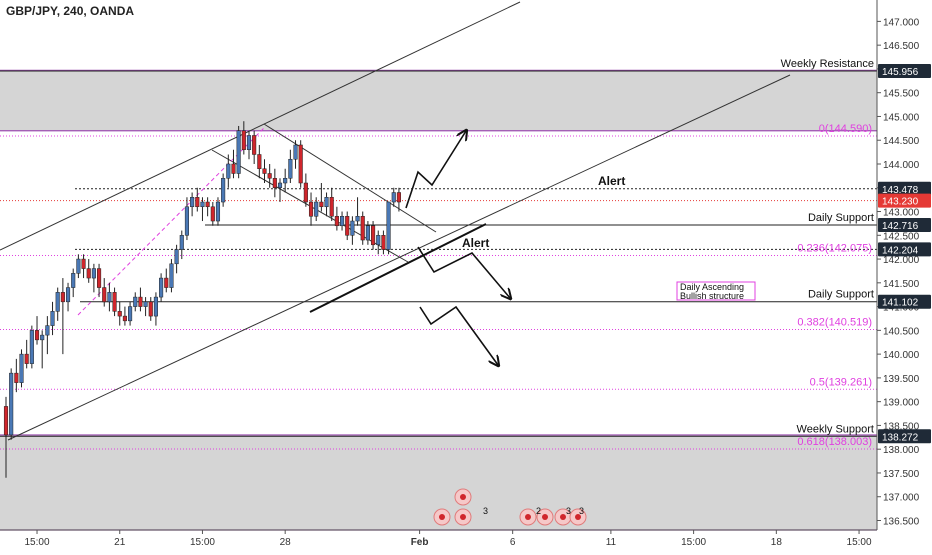  I want to click on time-tick-label: 18, so click(777, 542).